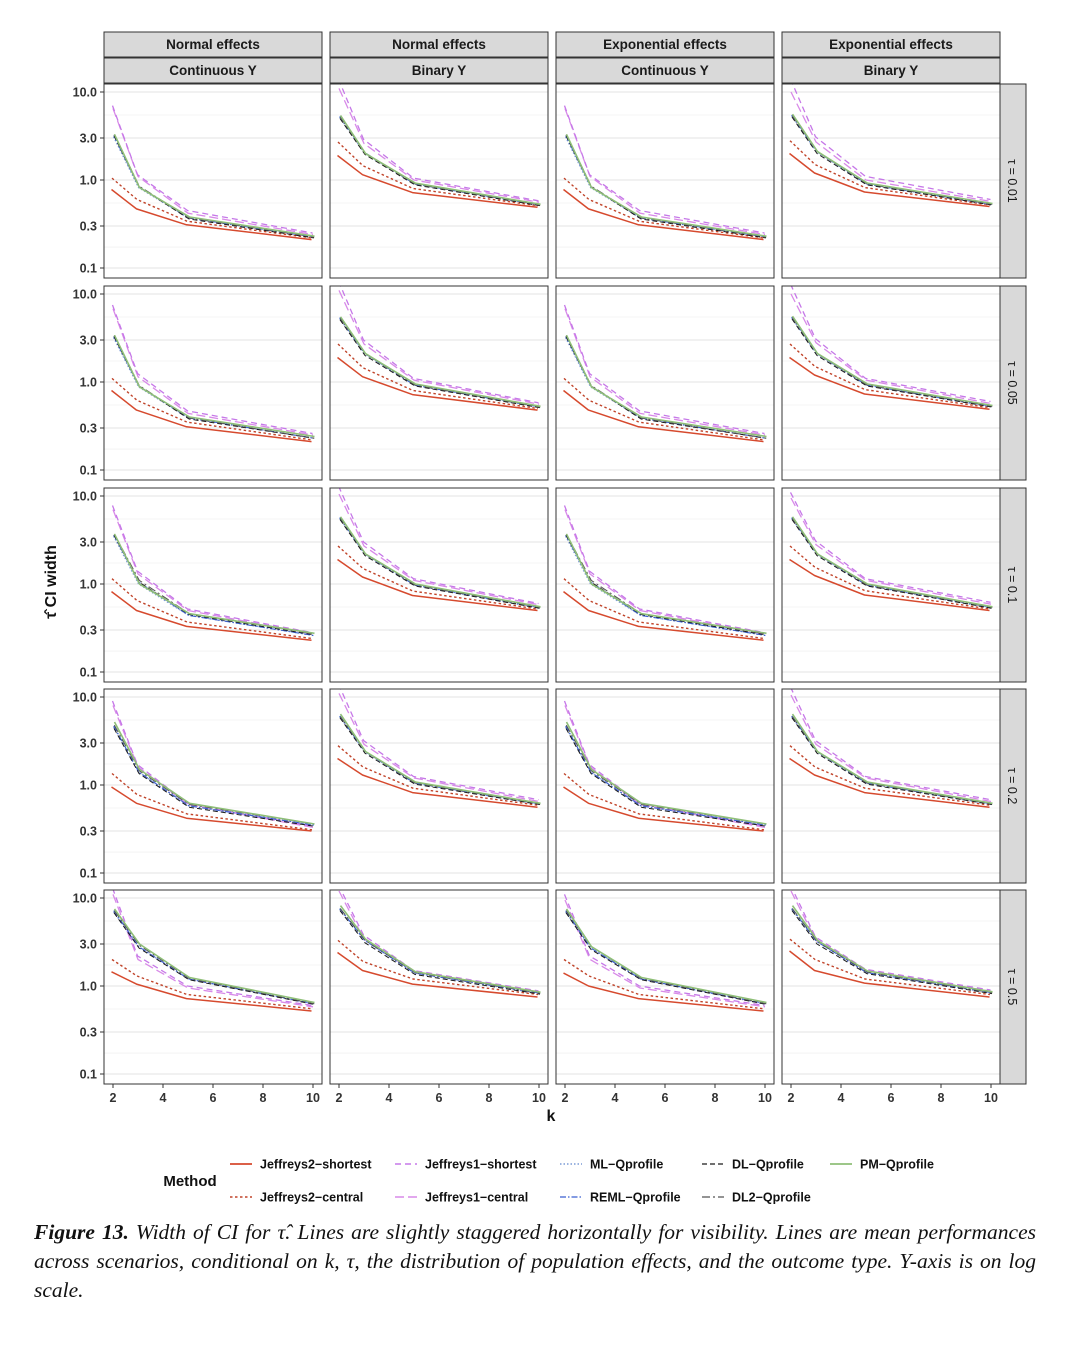  What do you see at coordinates (1012, 181) in the screenshot?
I see `facet-label-tau: τ = 0.01` at bounding box center [1012, 181].